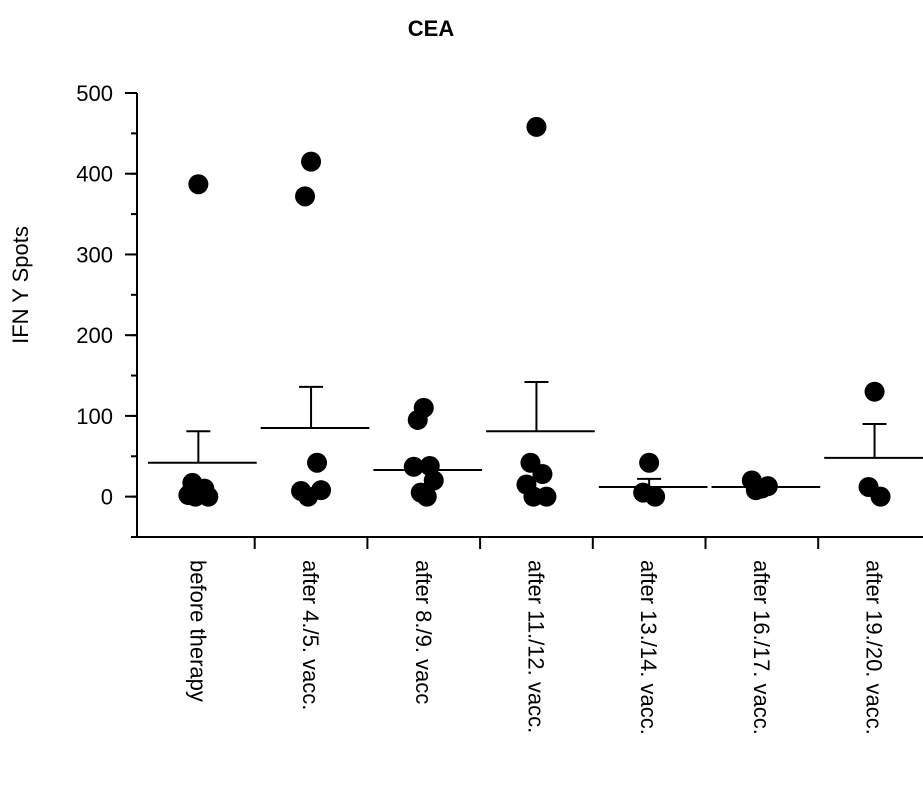 This screenshot has width=923, height=798. What do you see at coordinates (874, 647) in the screenshot?
I see `x-tick-label: after 19./20. vacc.` at bounding box center [874, 647].